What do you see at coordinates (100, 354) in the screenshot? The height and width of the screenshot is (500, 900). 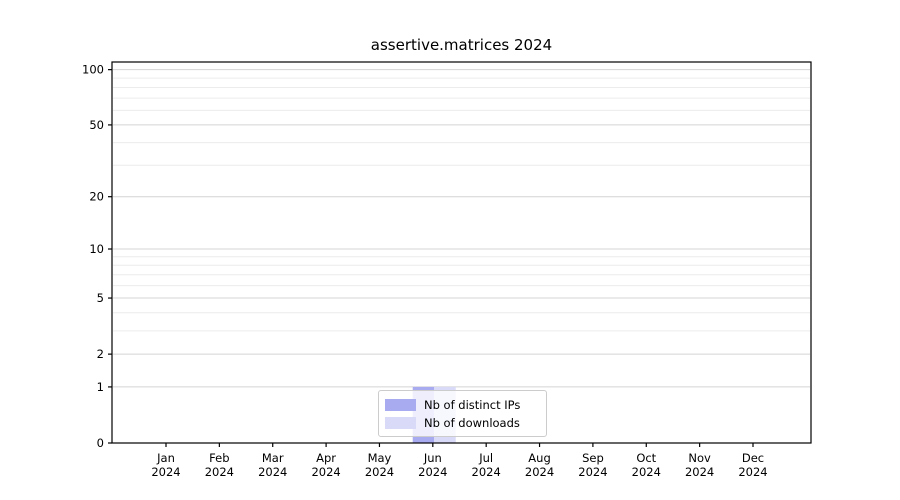 I see `y-tick-label: 2` at bounding box center [100, 354].